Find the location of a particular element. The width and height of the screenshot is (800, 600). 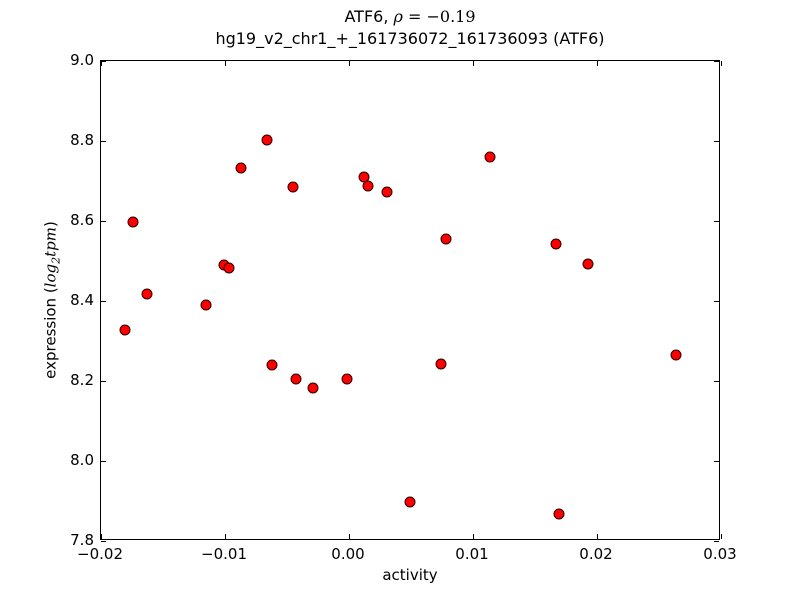

y-axis-label-tpm: tpm is located at coordinates (50, 242).